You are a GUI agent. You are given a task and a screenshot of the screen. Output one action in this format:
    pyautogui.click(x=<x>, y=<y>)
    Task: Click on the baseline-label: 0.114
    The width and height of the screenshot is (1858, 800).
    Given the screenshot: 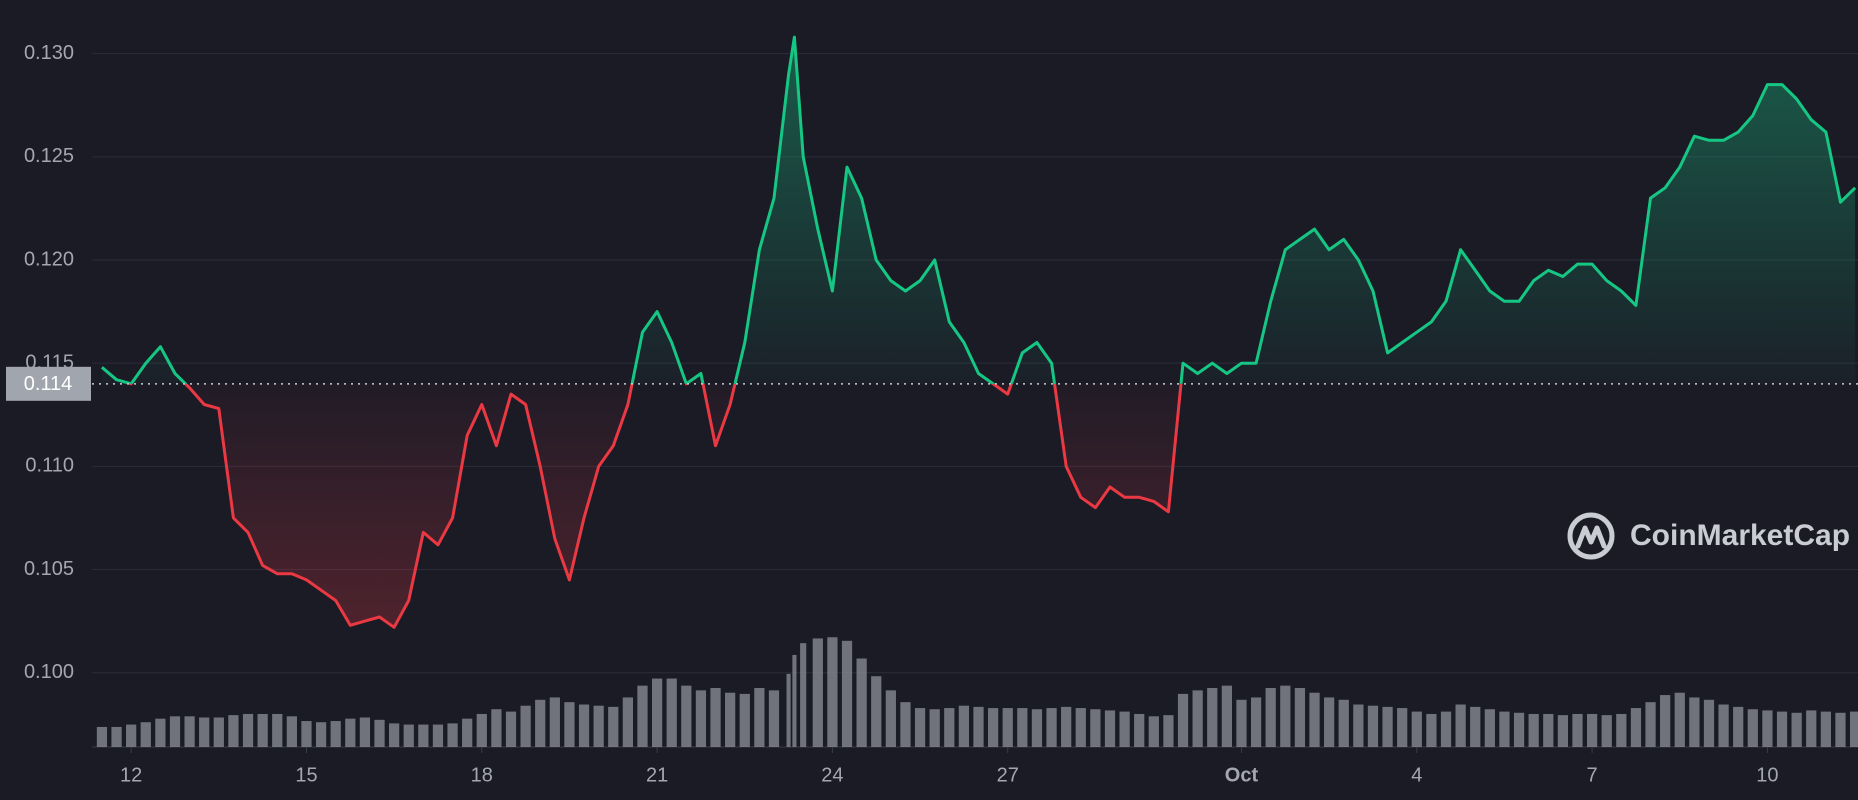 What is the action you would take?
    pyautogui.click(x=48, y=384)
    